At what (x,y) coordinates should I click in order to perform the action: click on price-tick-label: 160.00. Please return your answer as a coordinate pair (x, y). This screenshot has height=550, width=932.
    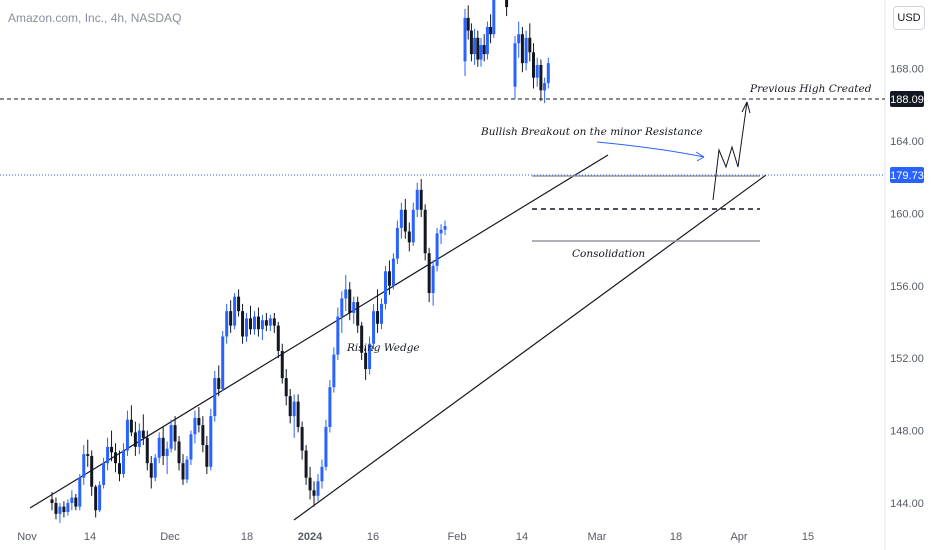
    Looking at the image, I should click on (907, 214).